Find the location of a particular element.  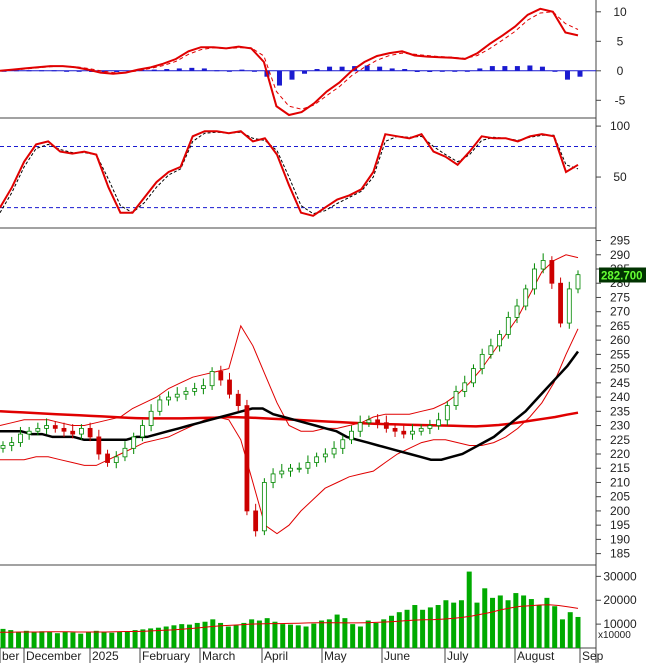

y-tick-label: 50 is located at coordinates (620, 177).